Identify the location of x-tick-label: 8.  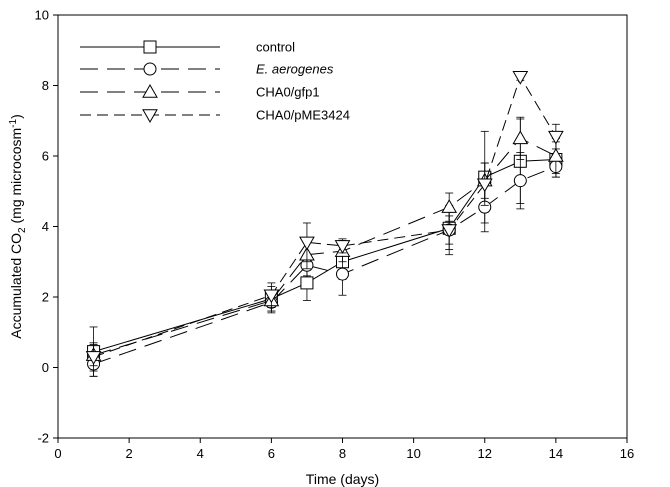
(342, 453).